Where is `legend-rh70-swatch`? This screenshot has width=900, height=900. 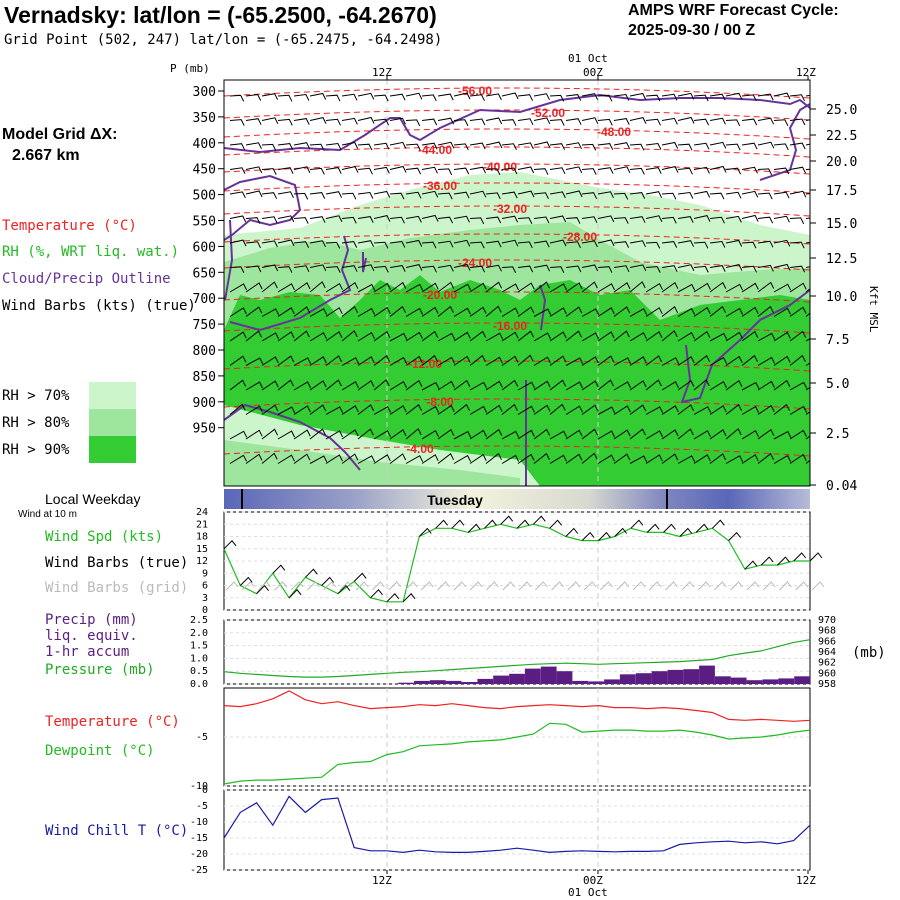
legend-rh70-swatch is located at coordinates (112, 395).